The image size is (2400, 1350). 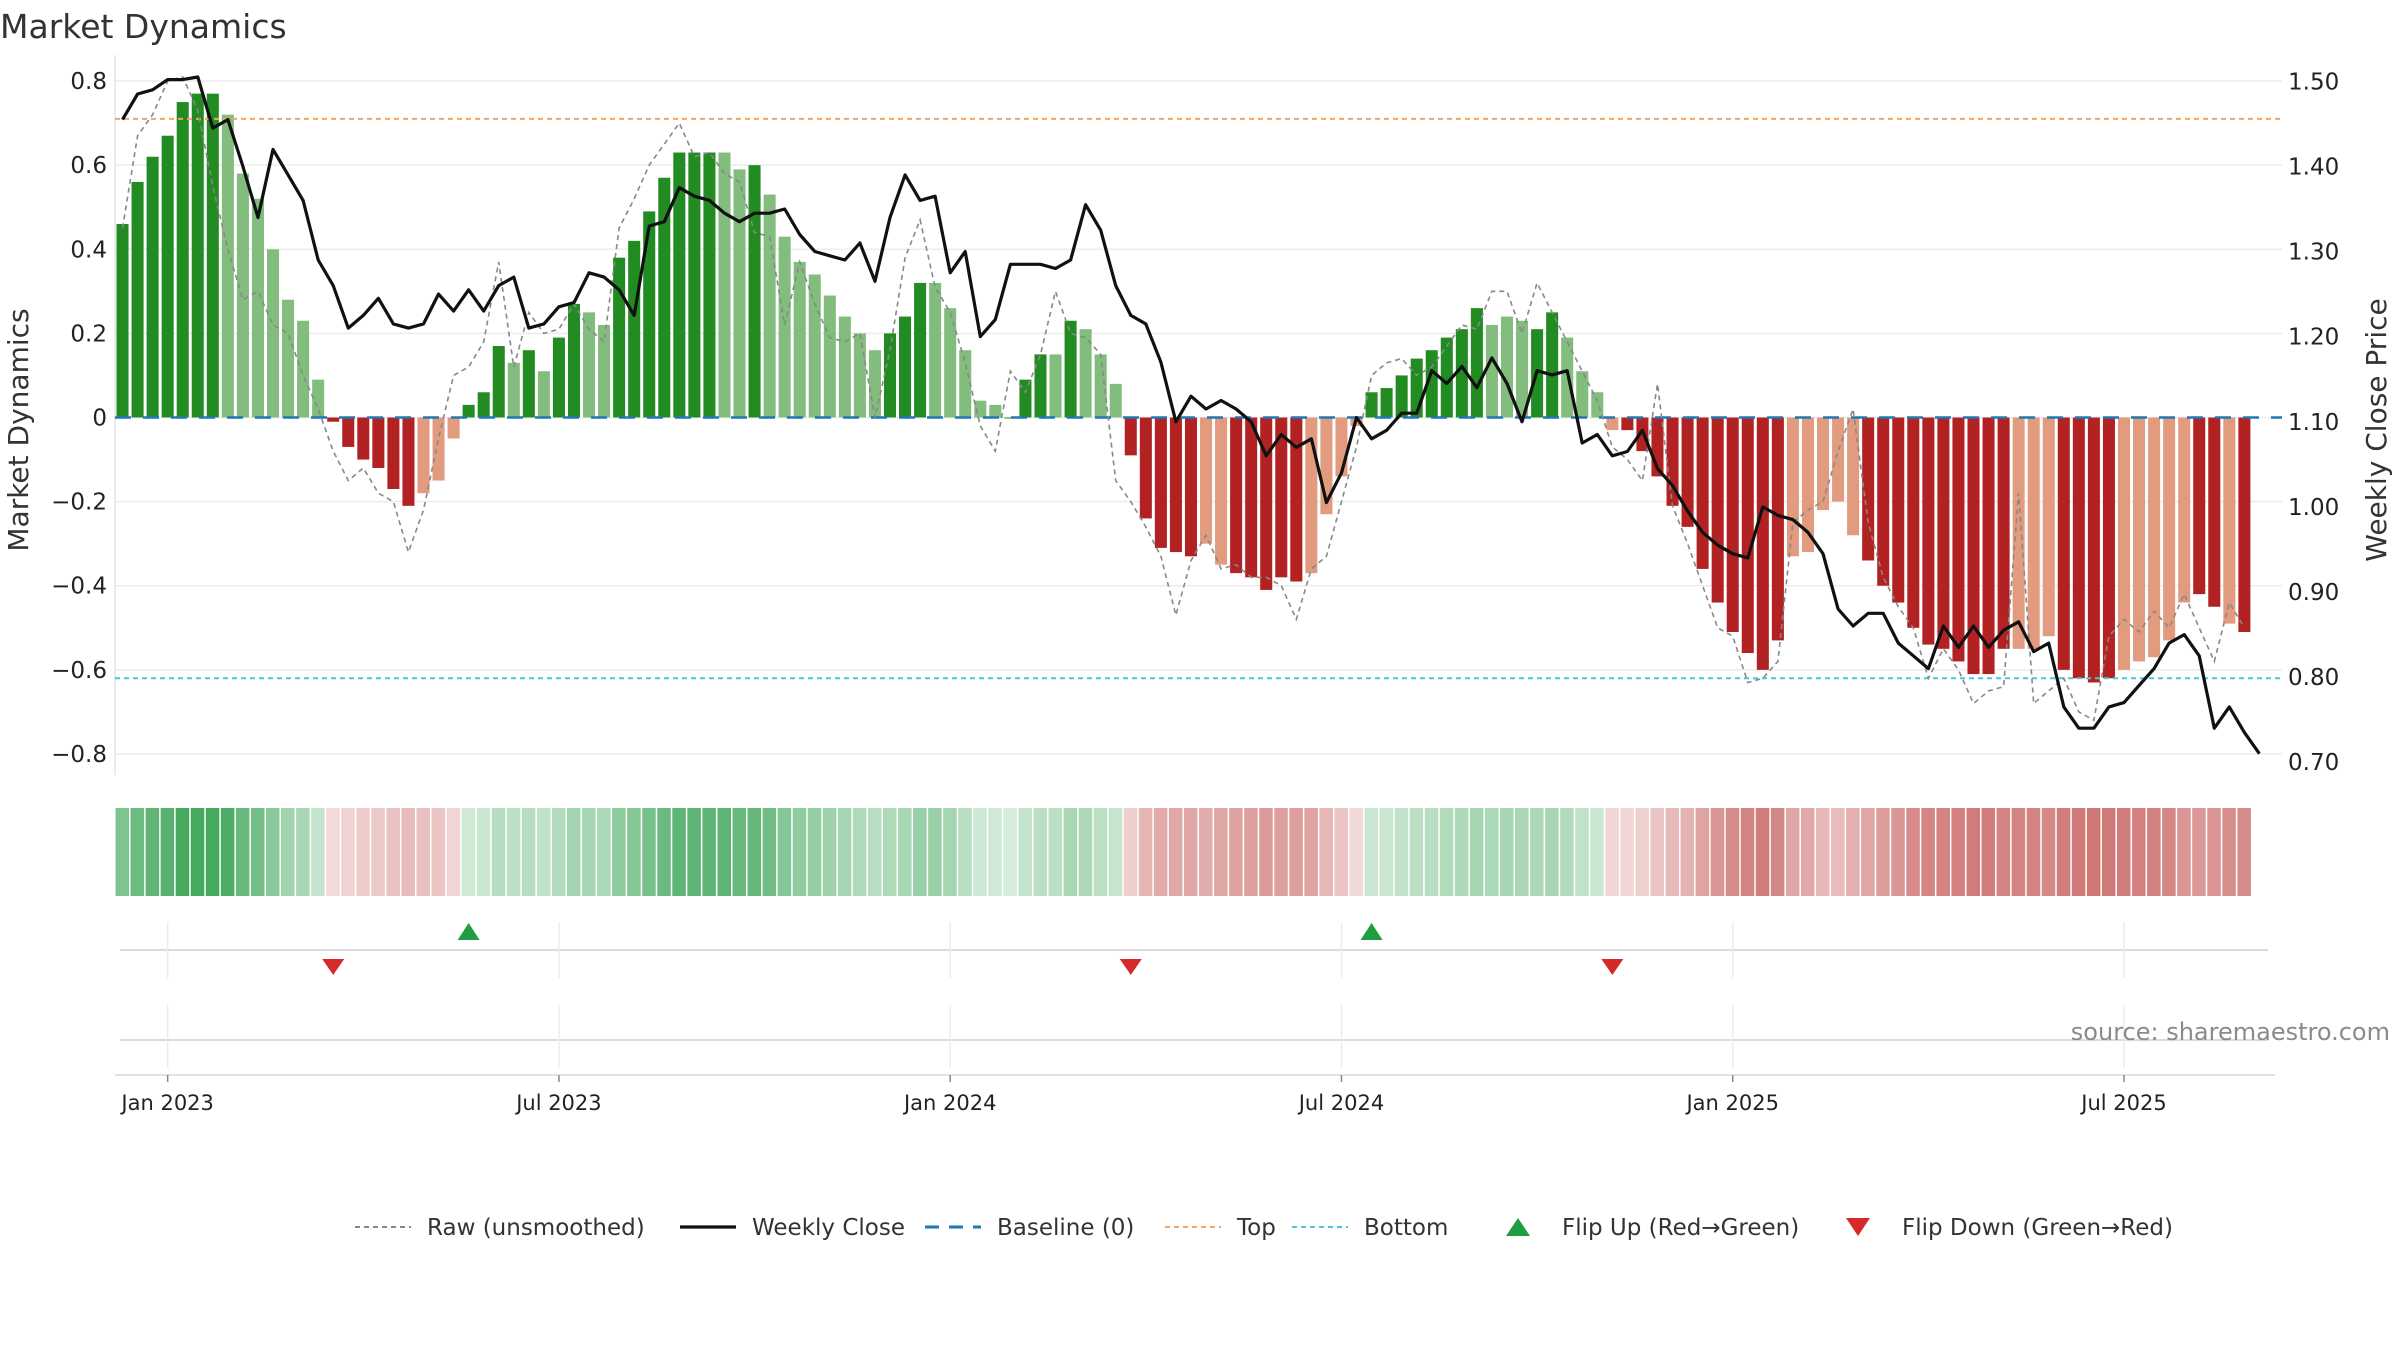 What do you see at coordinates (2230, 1032) in the screenshot?
I see `source-note: source: sharemaestro.com` at bounding box center [2230, 1032].